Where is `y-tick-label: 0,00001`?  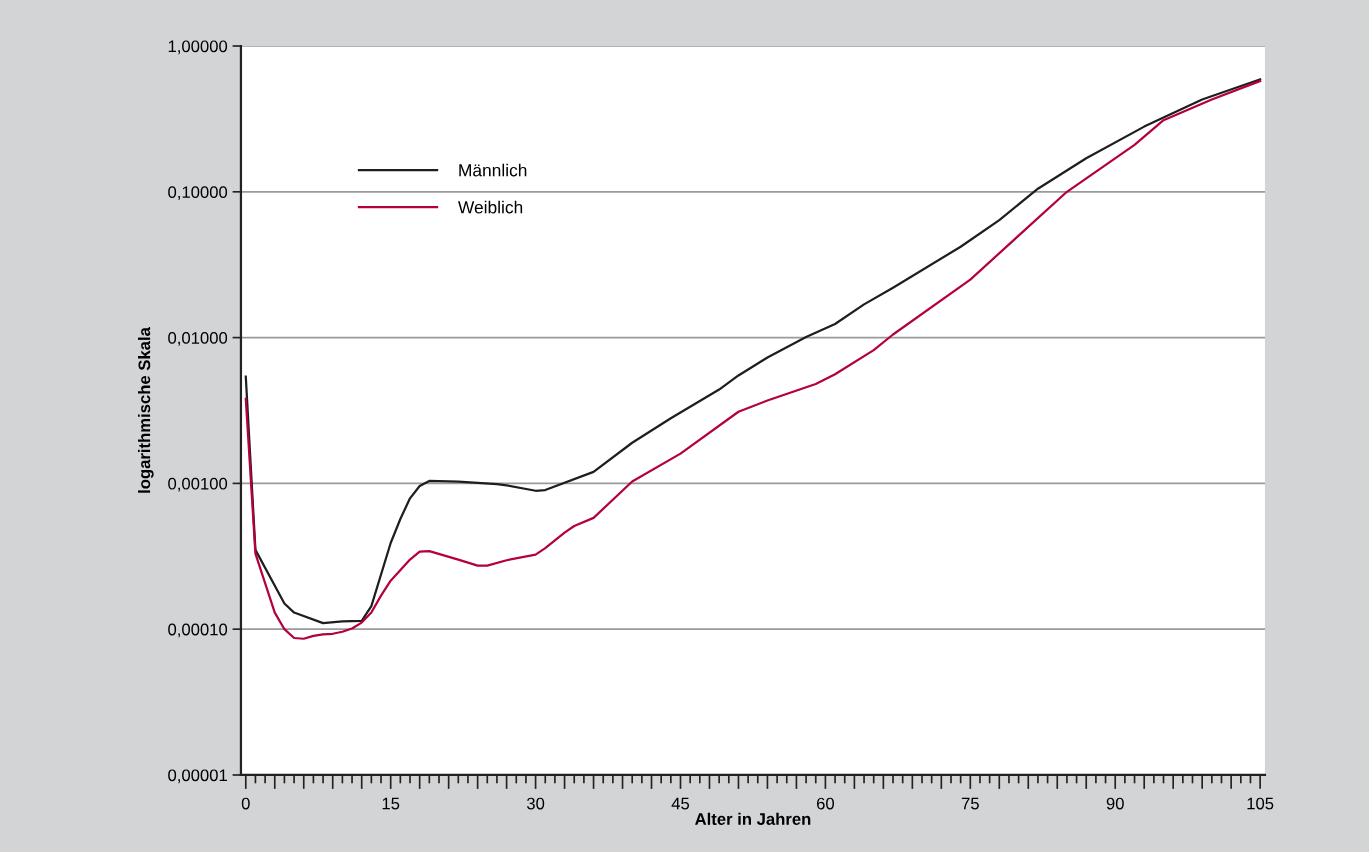
y-tick-label: 0,00001 is located at coordinates (197, 776).